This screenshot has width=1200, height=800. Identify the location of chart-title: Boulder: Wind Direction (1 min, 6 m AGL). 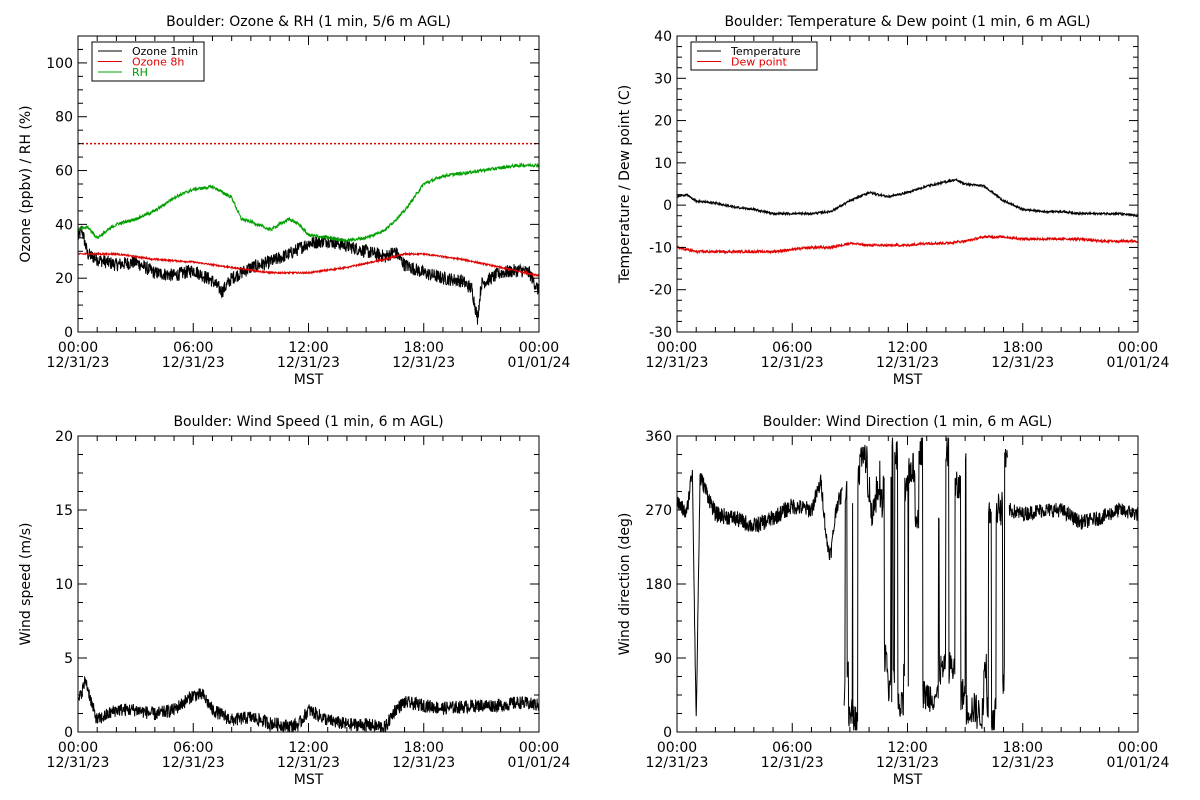
(907, 422).